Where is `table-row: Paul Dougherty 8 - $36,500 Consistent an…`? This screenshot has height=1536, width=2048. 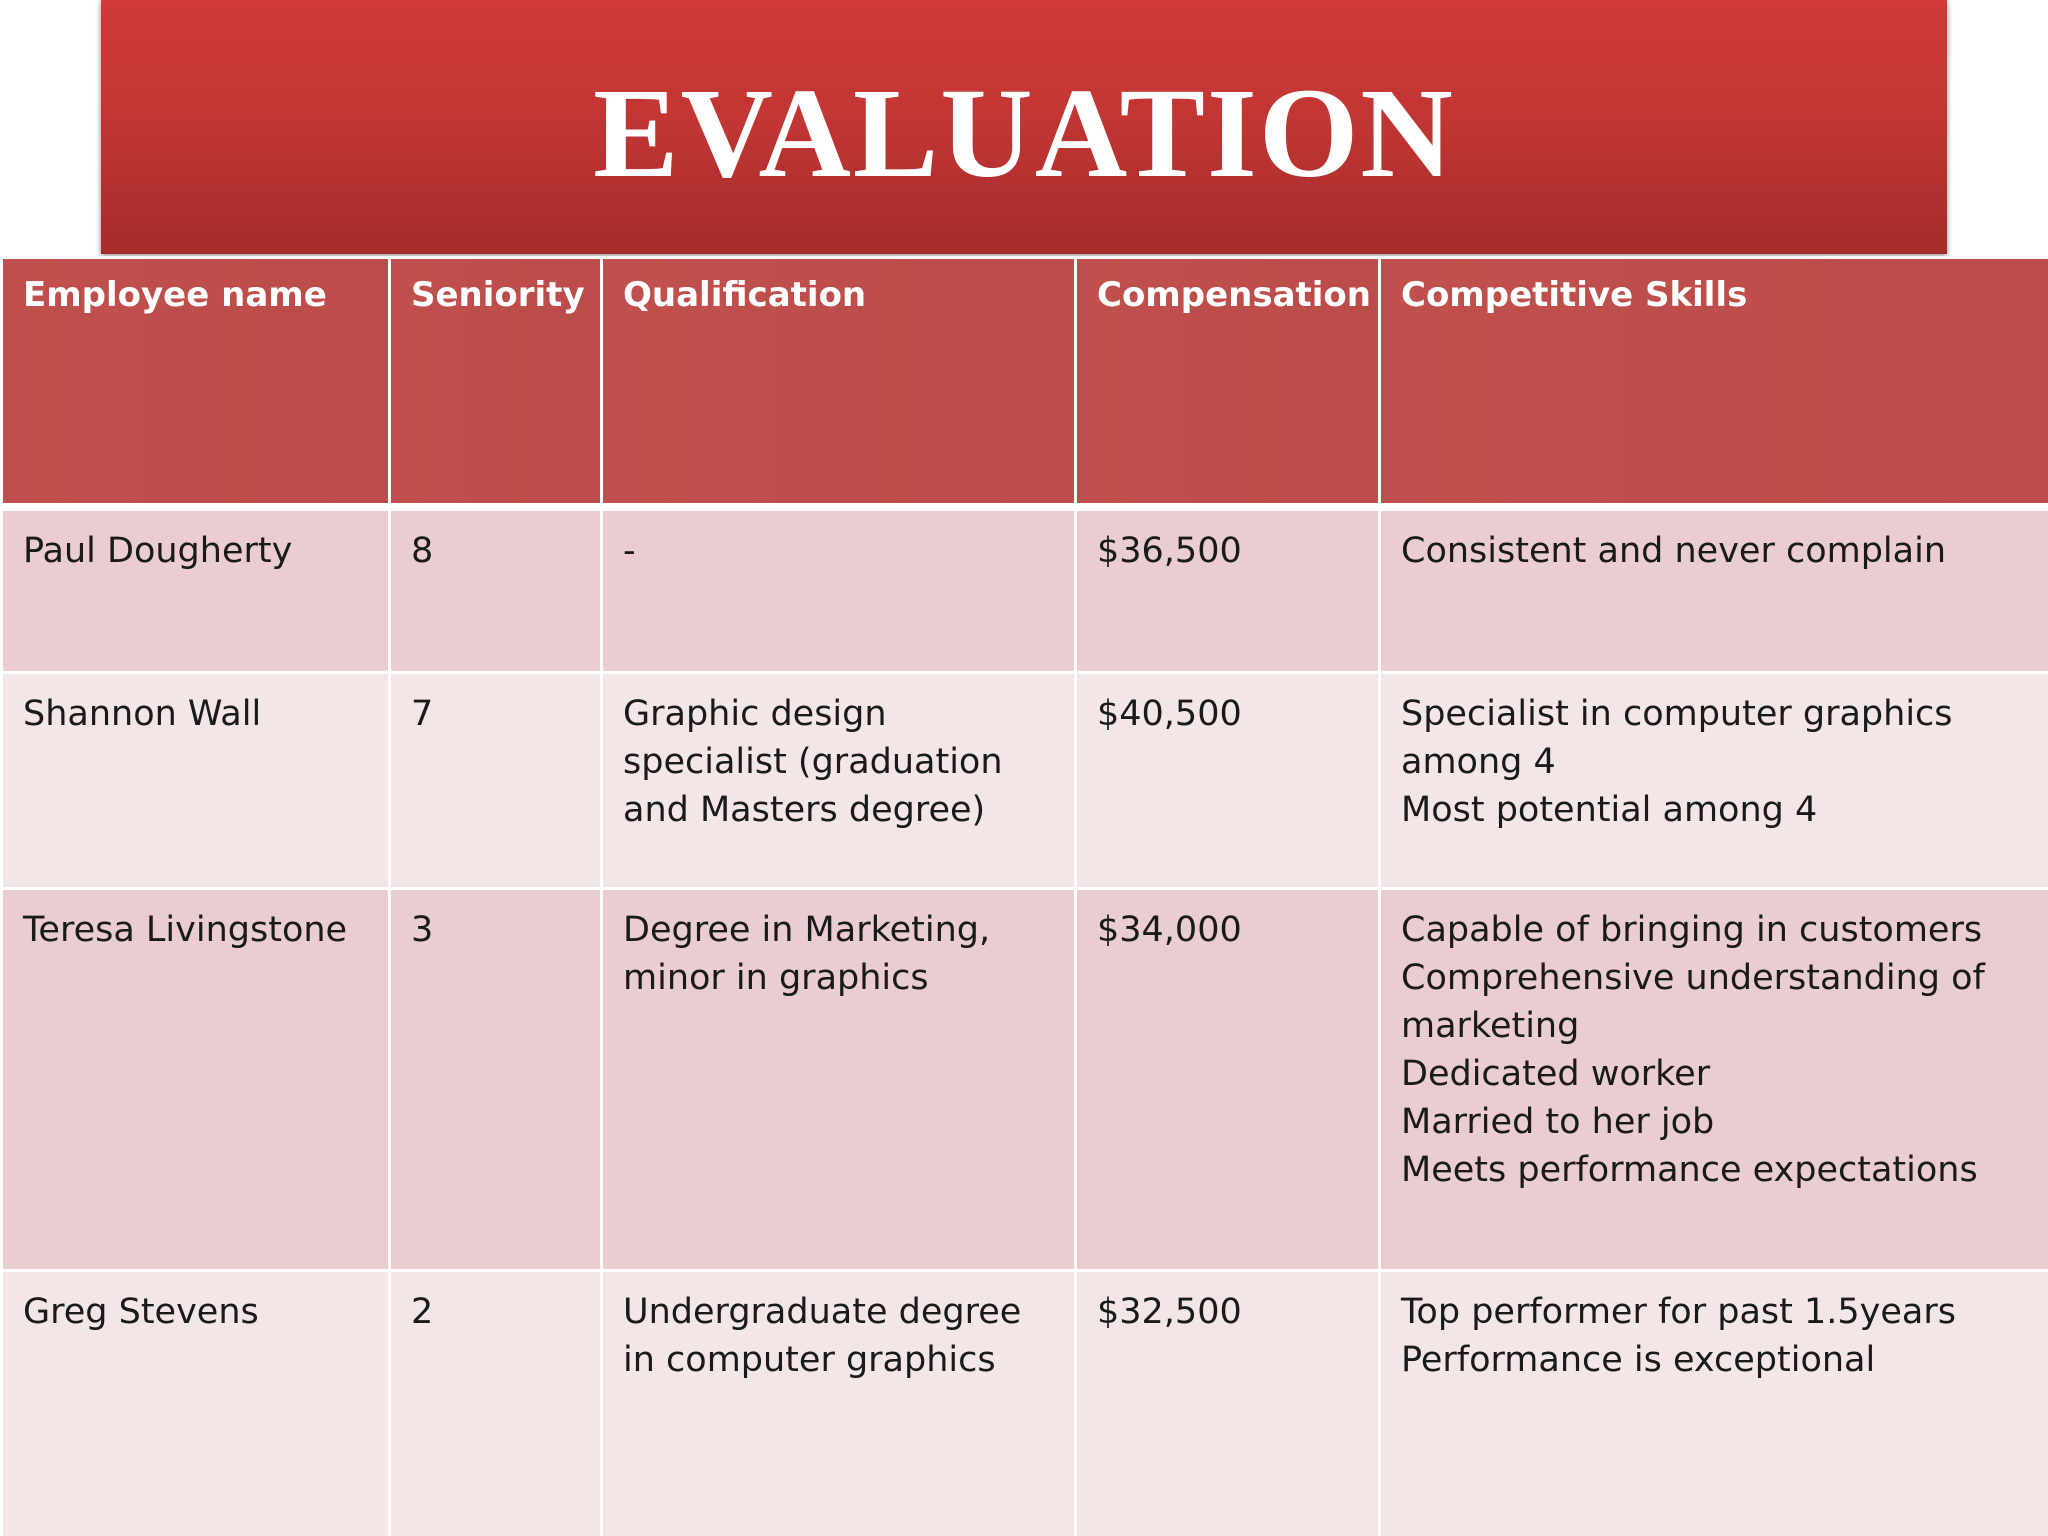 table-row: Paul Dougherty 8 - $36,500 Consistent an… is located at coordinates (1024, 589).